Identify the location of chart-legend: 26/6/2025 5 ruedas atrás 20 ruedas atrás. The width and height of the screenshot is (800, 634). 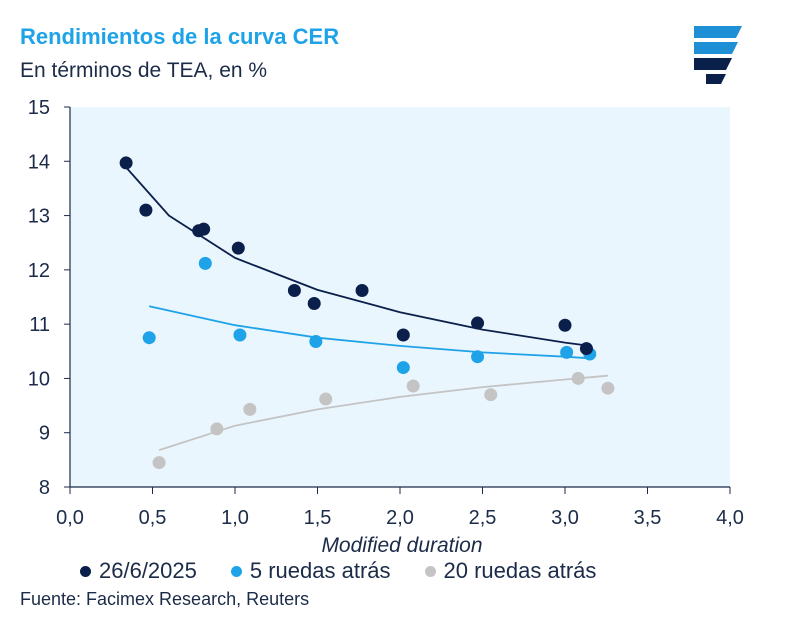
(338, 571).